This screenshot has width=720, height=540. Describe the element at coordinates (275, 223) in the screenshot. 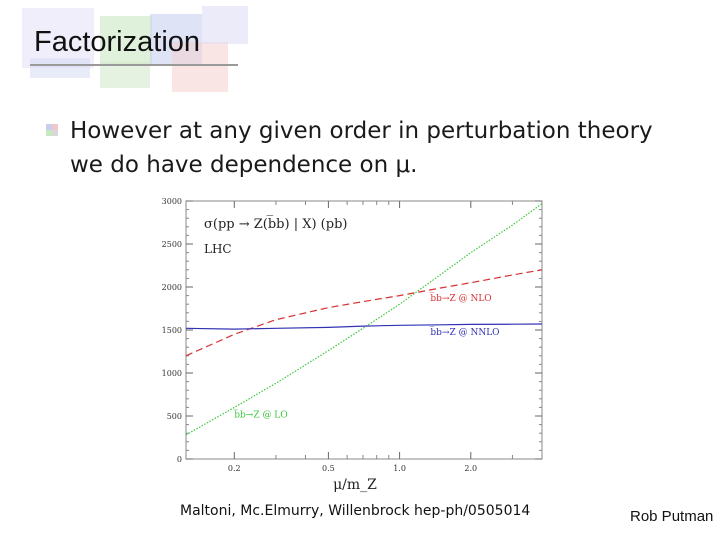

I see `chart-title: σ(pp → Z(b̅b) | X) (pb)` at that location.